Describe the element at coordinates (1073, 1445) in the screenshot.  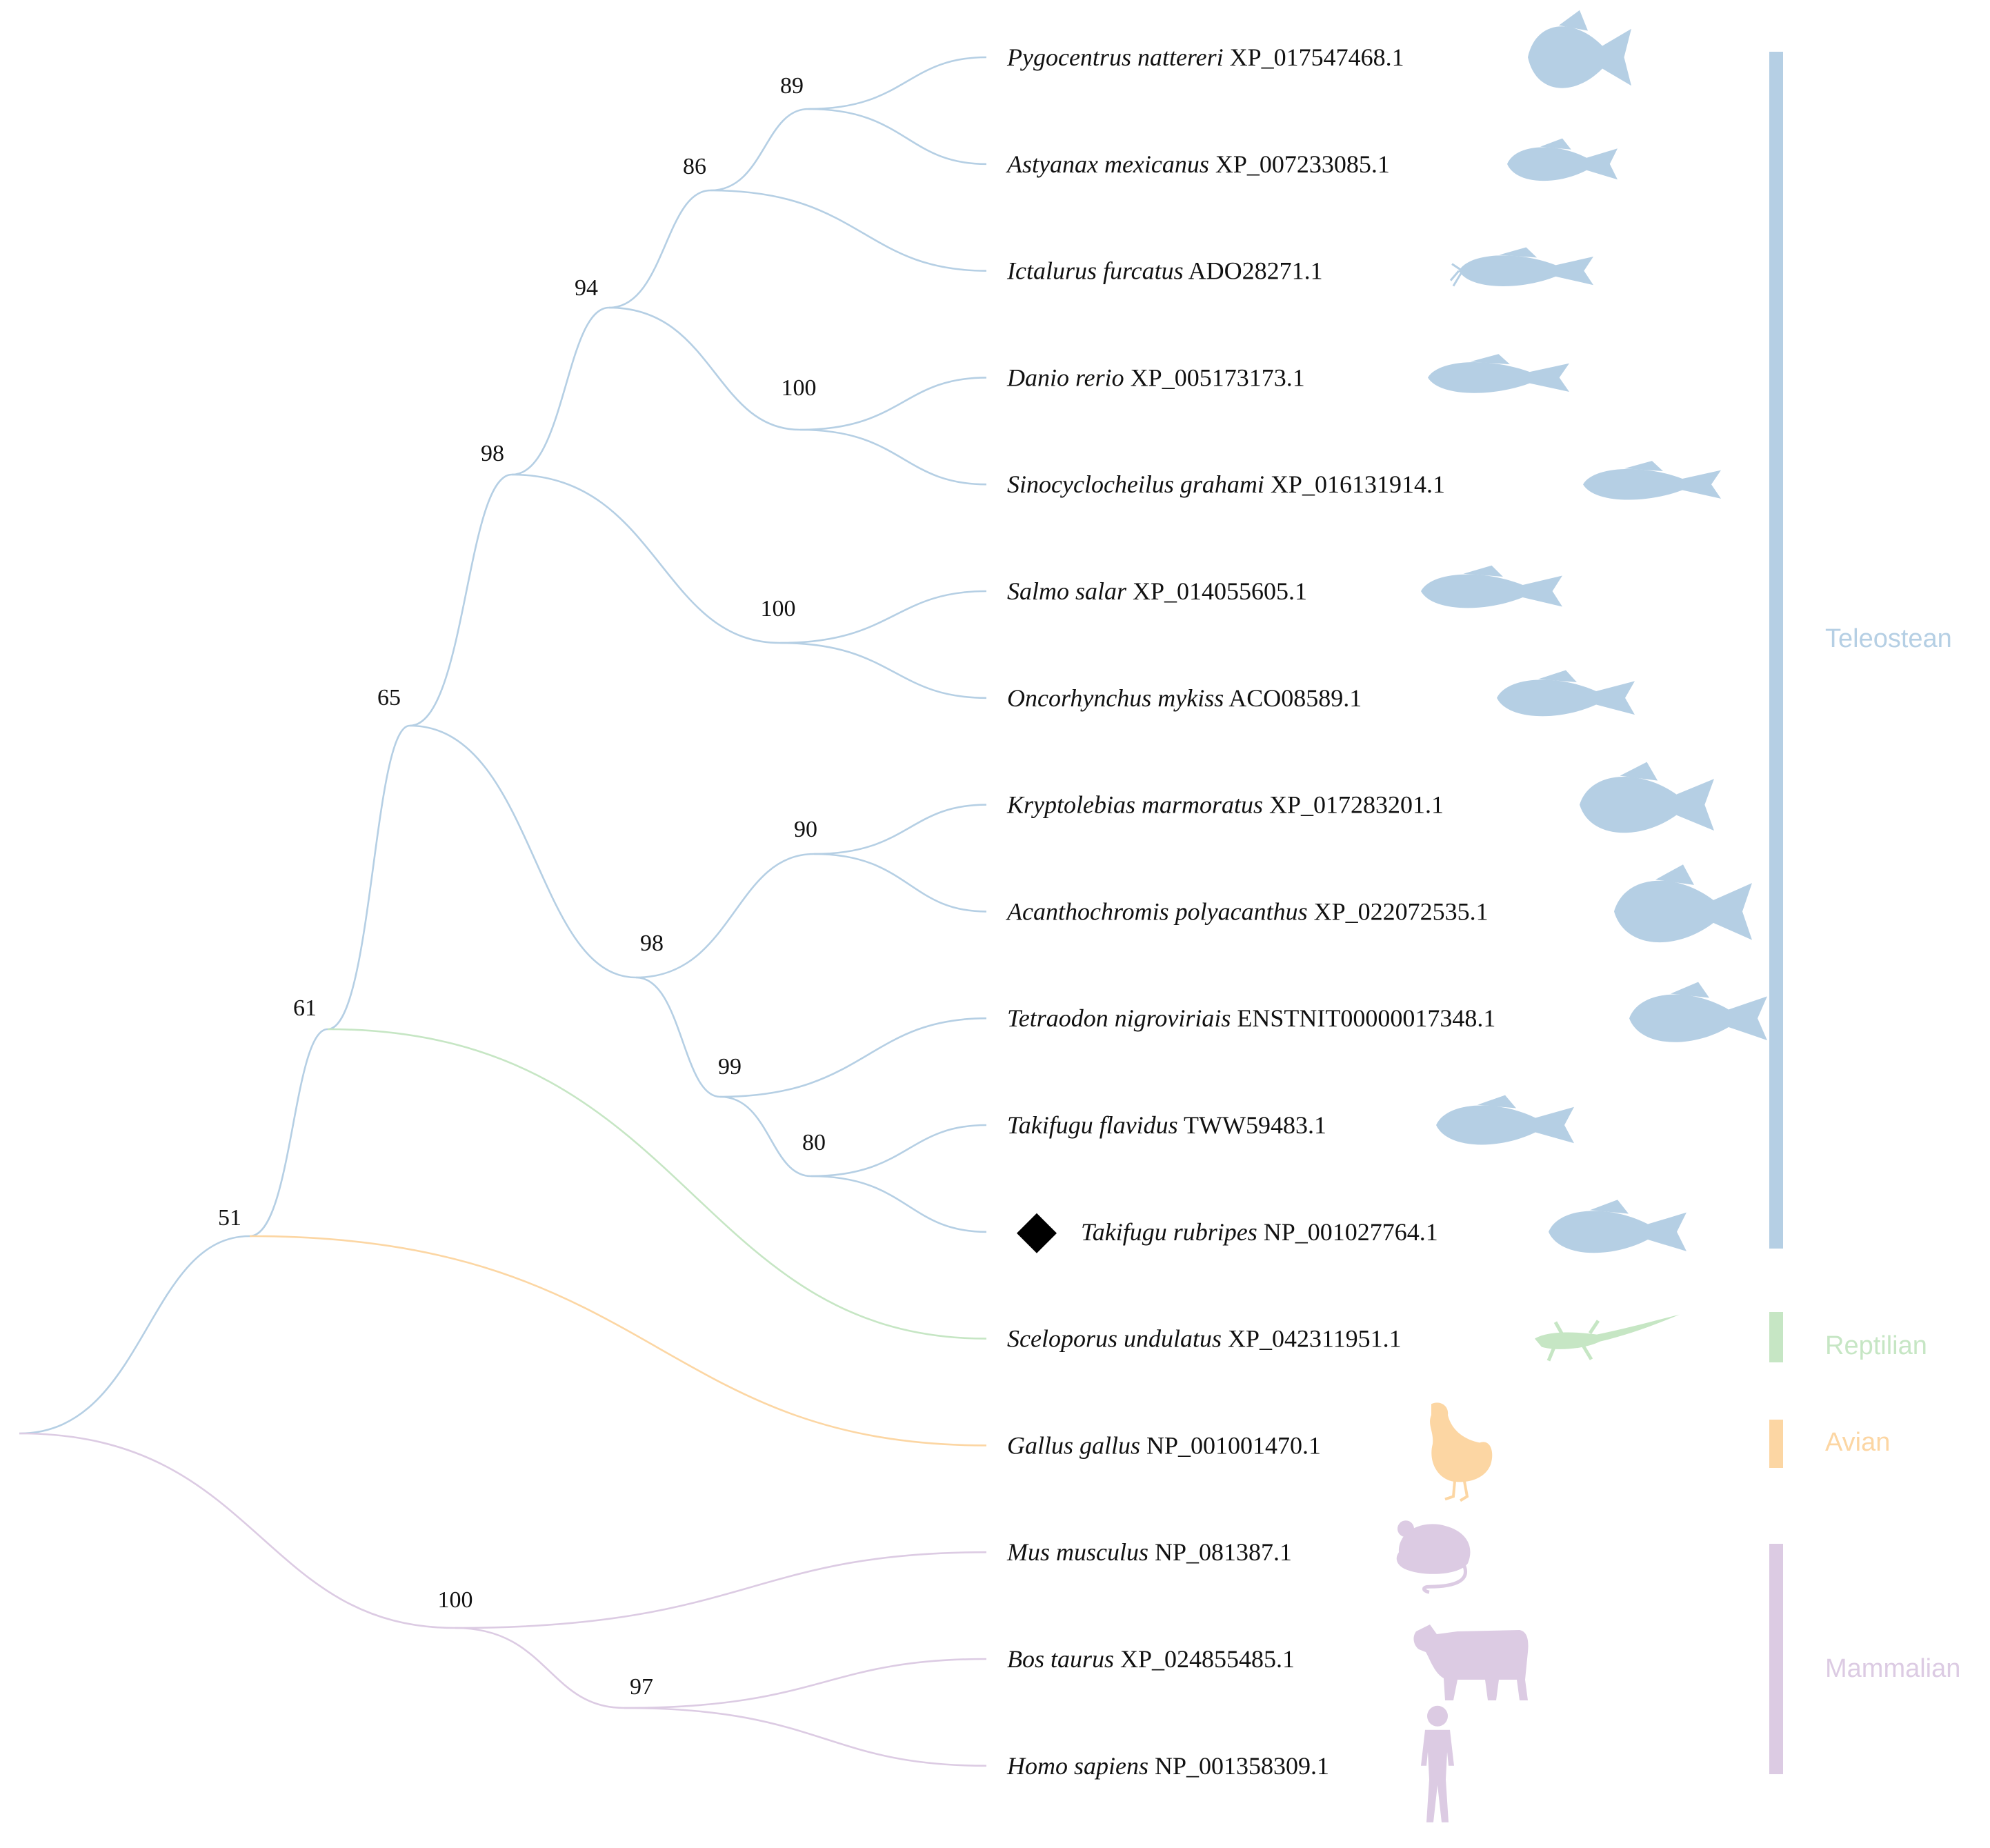
I see `species-name: Gallus gallus` at that location.